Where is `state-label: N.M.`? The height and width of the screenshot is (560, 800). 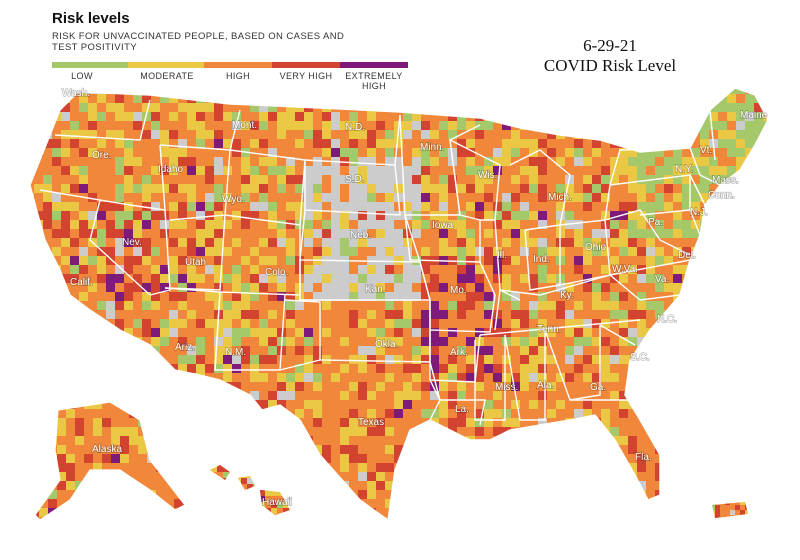 state-label: N.M. is located at coordinates (235, 352).